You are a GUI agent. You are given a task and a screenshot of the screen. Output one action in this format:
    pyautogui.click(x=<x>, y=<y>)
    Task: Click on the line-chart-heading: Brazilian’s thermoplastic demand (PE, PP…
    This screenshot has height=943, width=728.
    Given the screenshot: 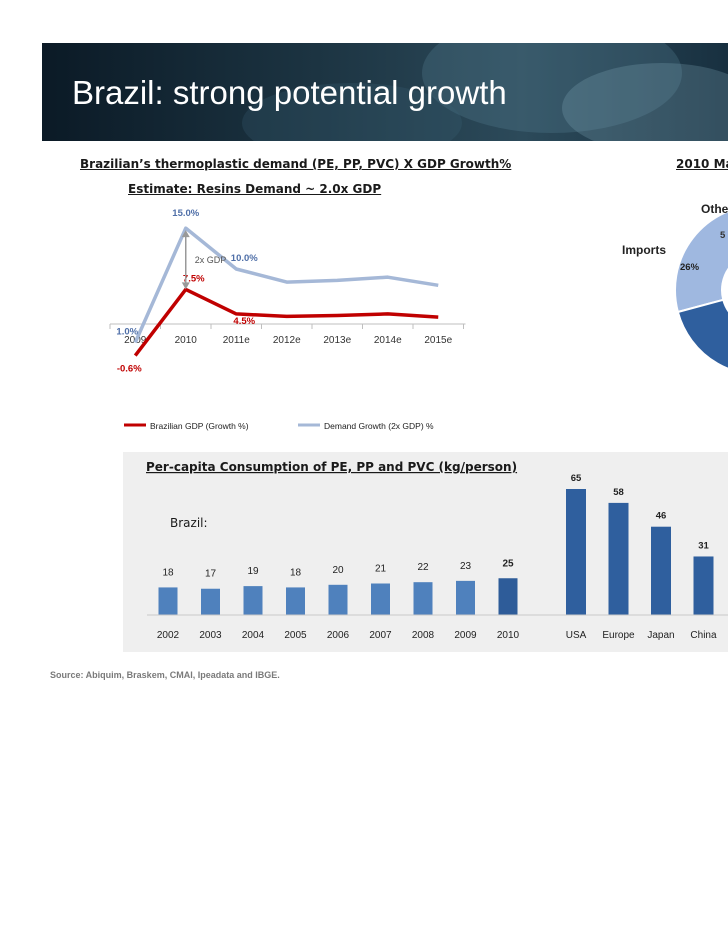 What is the action you would take?
    pyautogui.click(x=296, y=164)
    